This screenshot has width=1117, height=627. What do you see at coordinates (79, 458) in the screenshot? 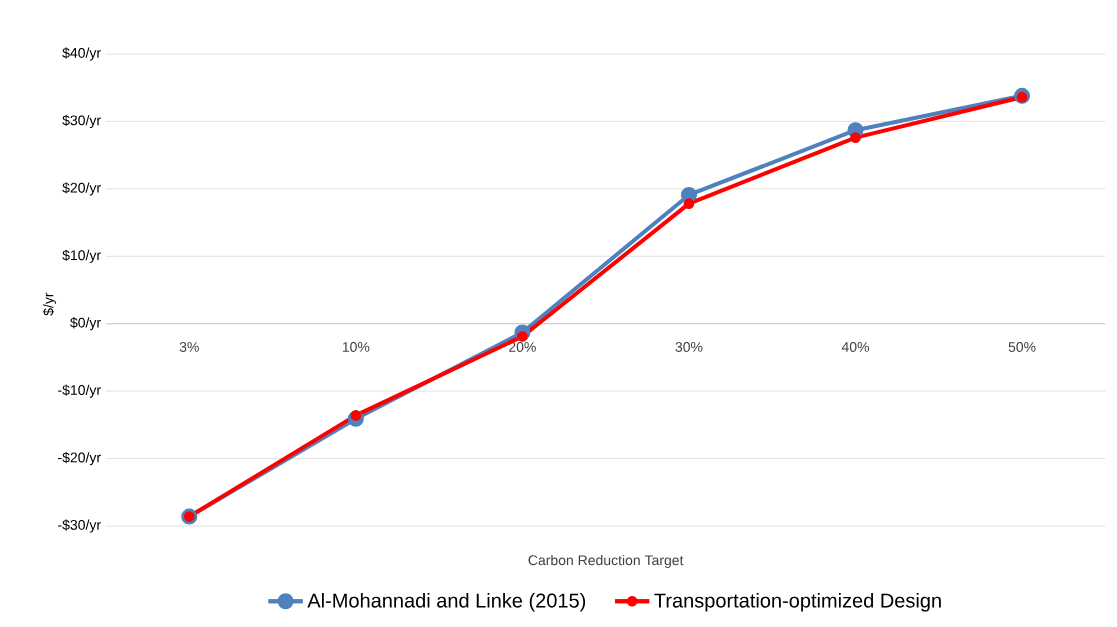
I see `y-tick-label: -$20/yr` at bounding box center [79, 458].